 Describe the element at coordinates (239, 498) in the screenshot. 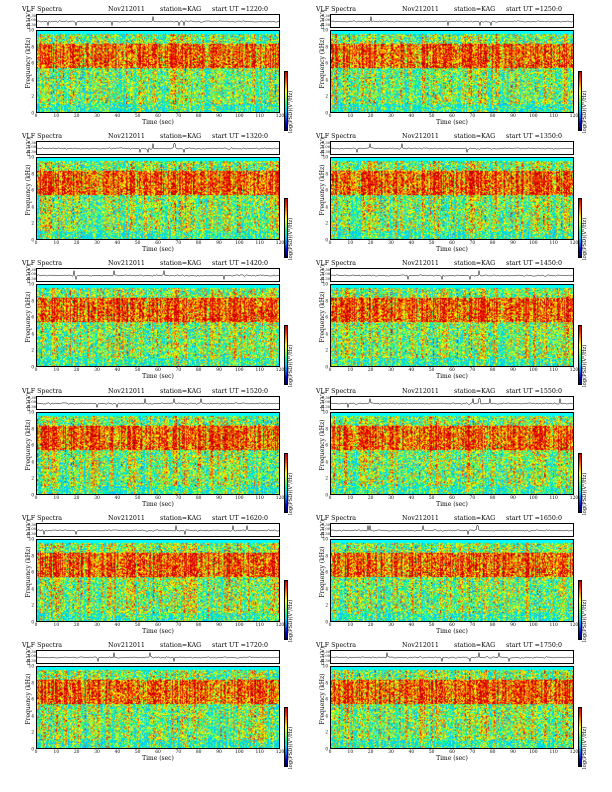

I see `time-tick-label: 100` at that location.